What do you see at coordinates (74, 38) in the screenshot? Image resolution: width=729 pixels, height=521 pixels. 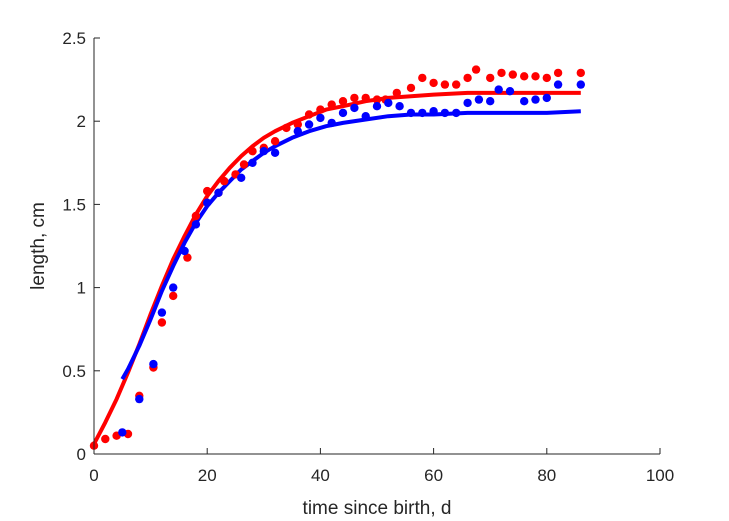 I see `y-tick-label: 2.5` at bounding box center [74, 38].